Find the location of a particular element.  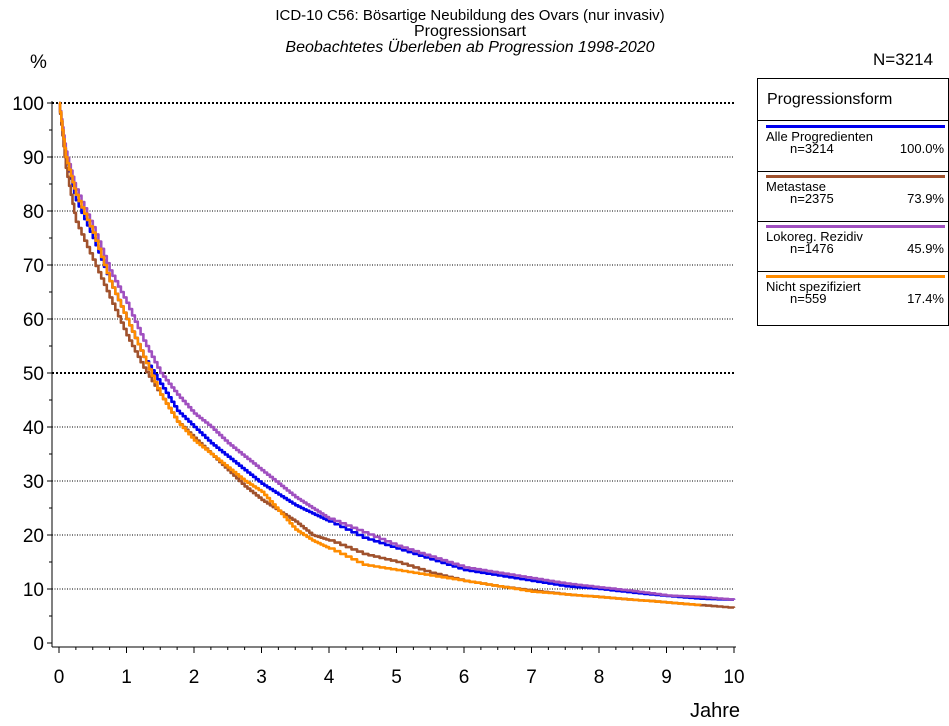

y-tick-label-40: 40 is located at coordinates (33, 428).